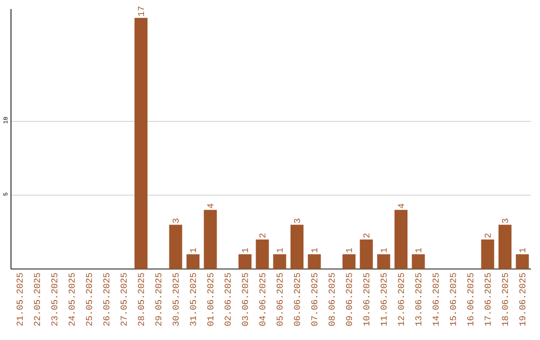 The image size is (540, 340). Describe the element at coordinates (522, 299) in the screenshot. I see `x-tick-label: 19.06.2025` at that location.